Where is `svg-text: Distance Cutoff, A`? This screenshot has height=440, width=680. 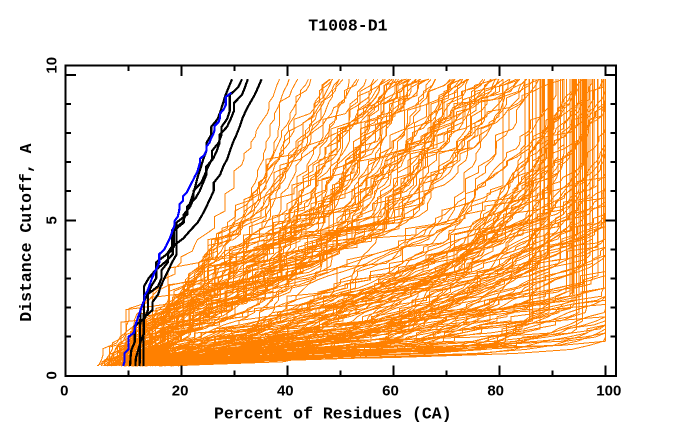 svg-text: Distance Cutoff, A is located at coordinates (26, 232).